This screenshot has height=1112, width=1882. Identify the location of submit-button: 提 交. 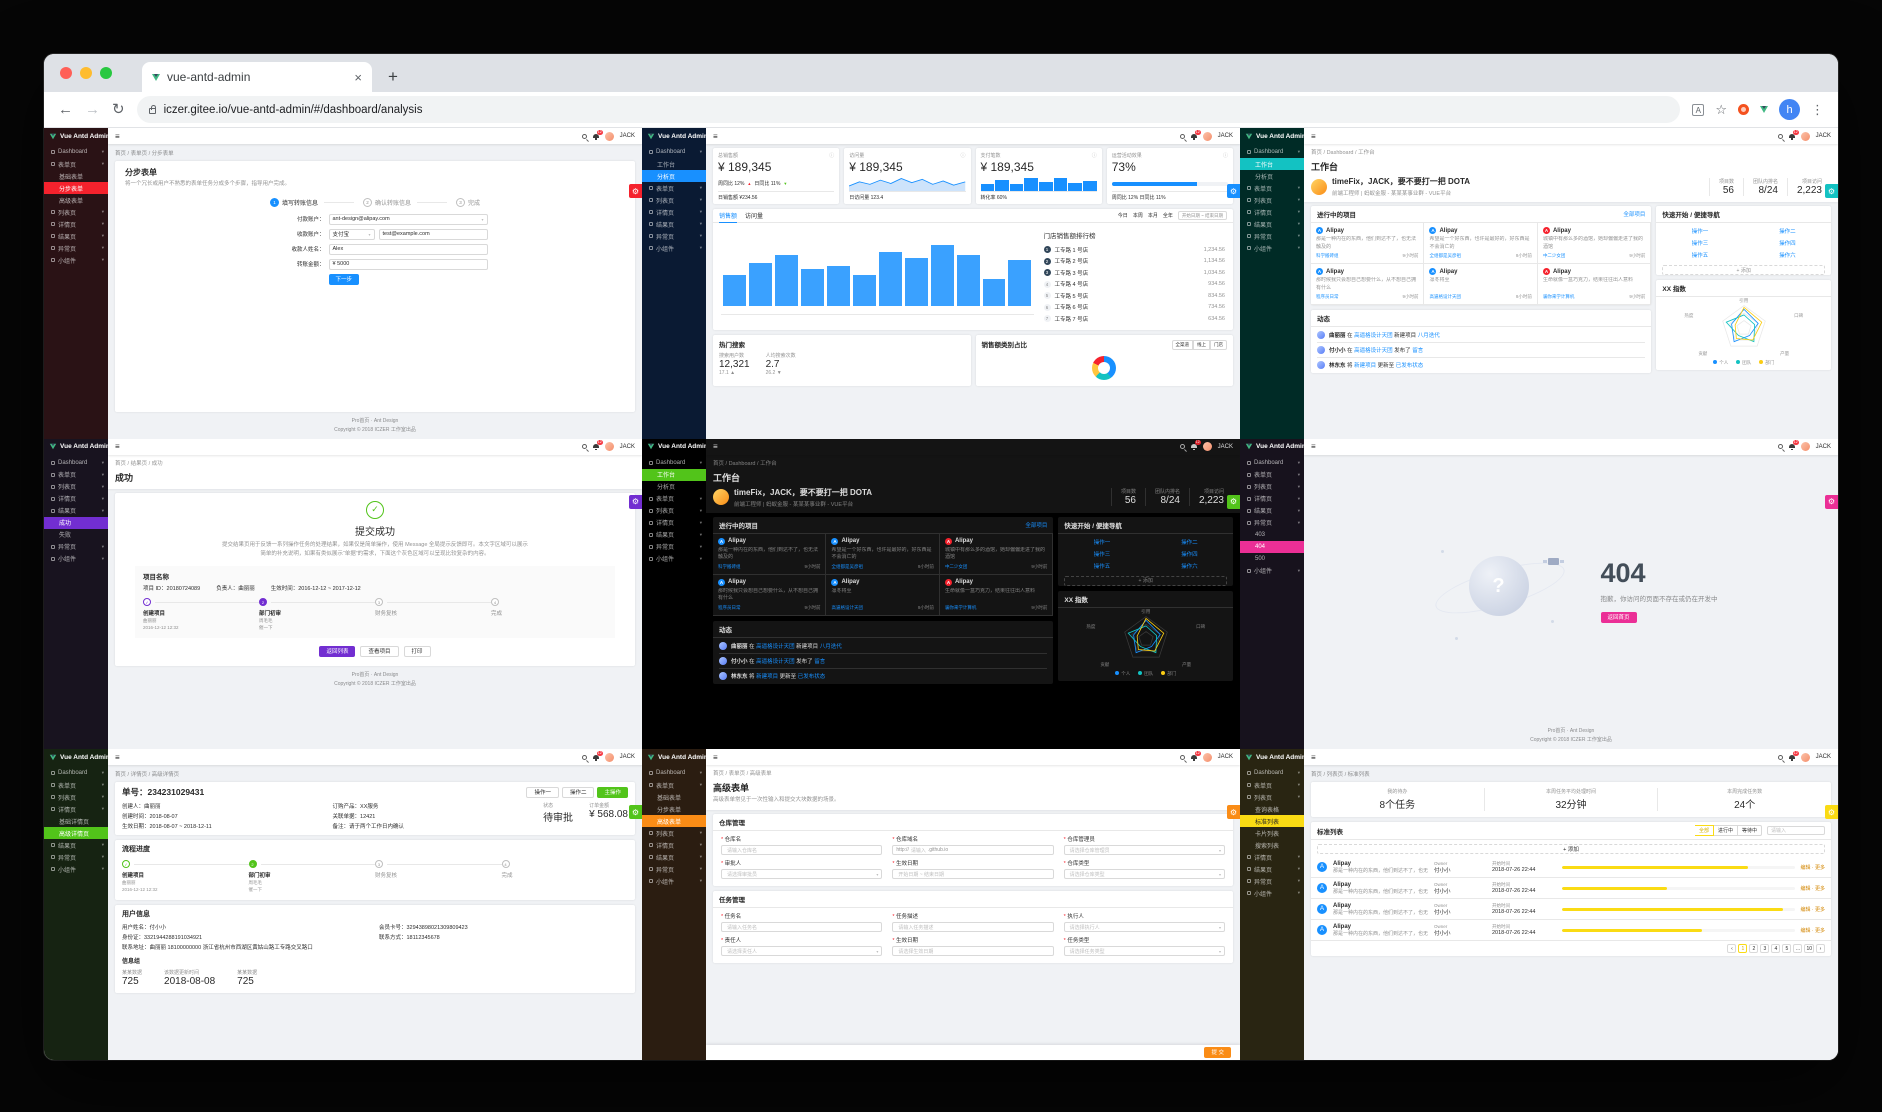
(1217, 1052).